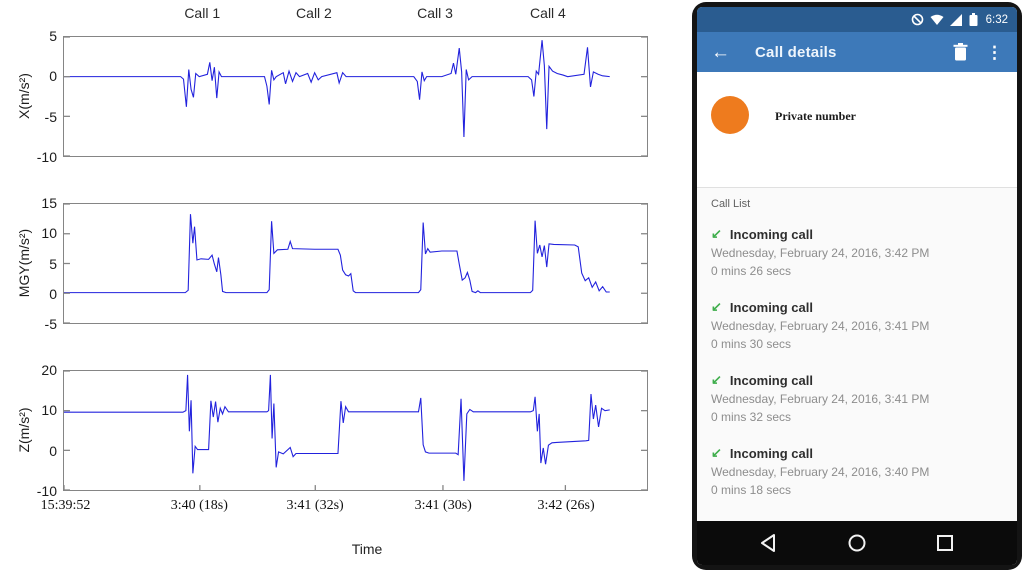  I want to click on x-signal-trace, so click(355, 96).